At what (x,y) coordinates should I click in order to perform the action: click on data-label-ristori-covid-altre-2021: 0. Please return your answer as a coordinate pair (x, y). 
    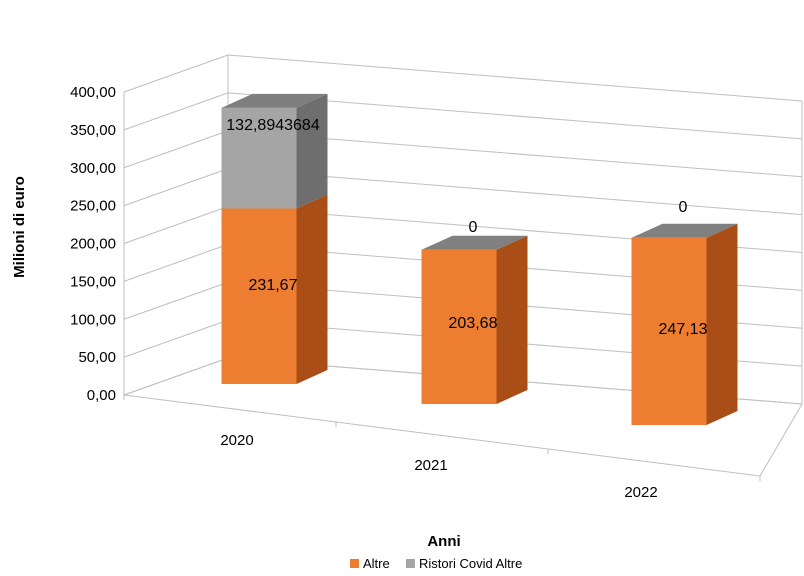
    Looking at the image, I should click on (473, 227).